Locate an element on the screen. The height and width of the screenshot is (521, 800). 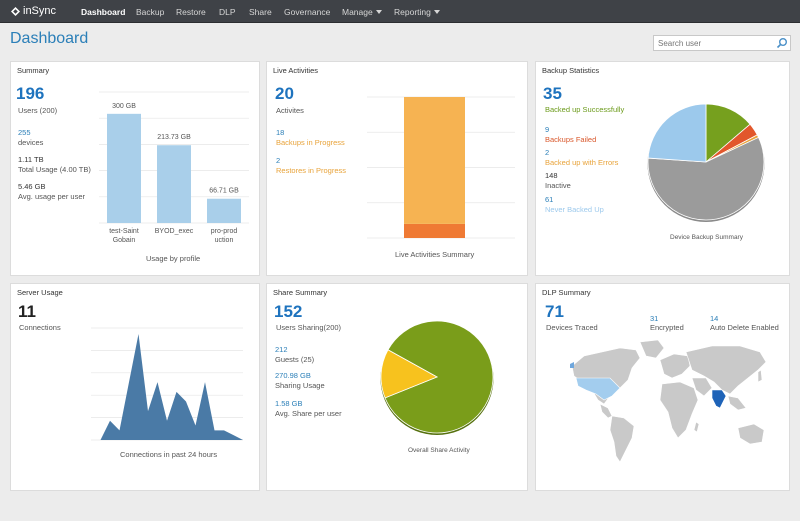
x-tick-label: BYOD_exec is located at coordinates (174, 231).